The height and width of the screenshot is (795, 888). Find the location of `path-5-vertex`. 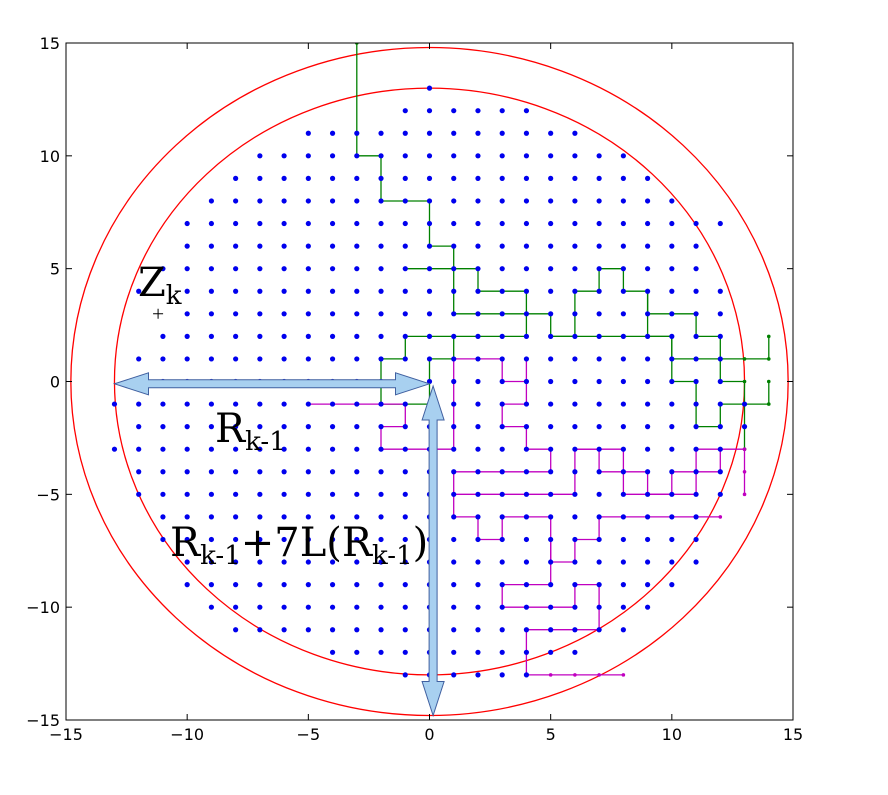

path-5-vertex is located at coordinates (720, 517).